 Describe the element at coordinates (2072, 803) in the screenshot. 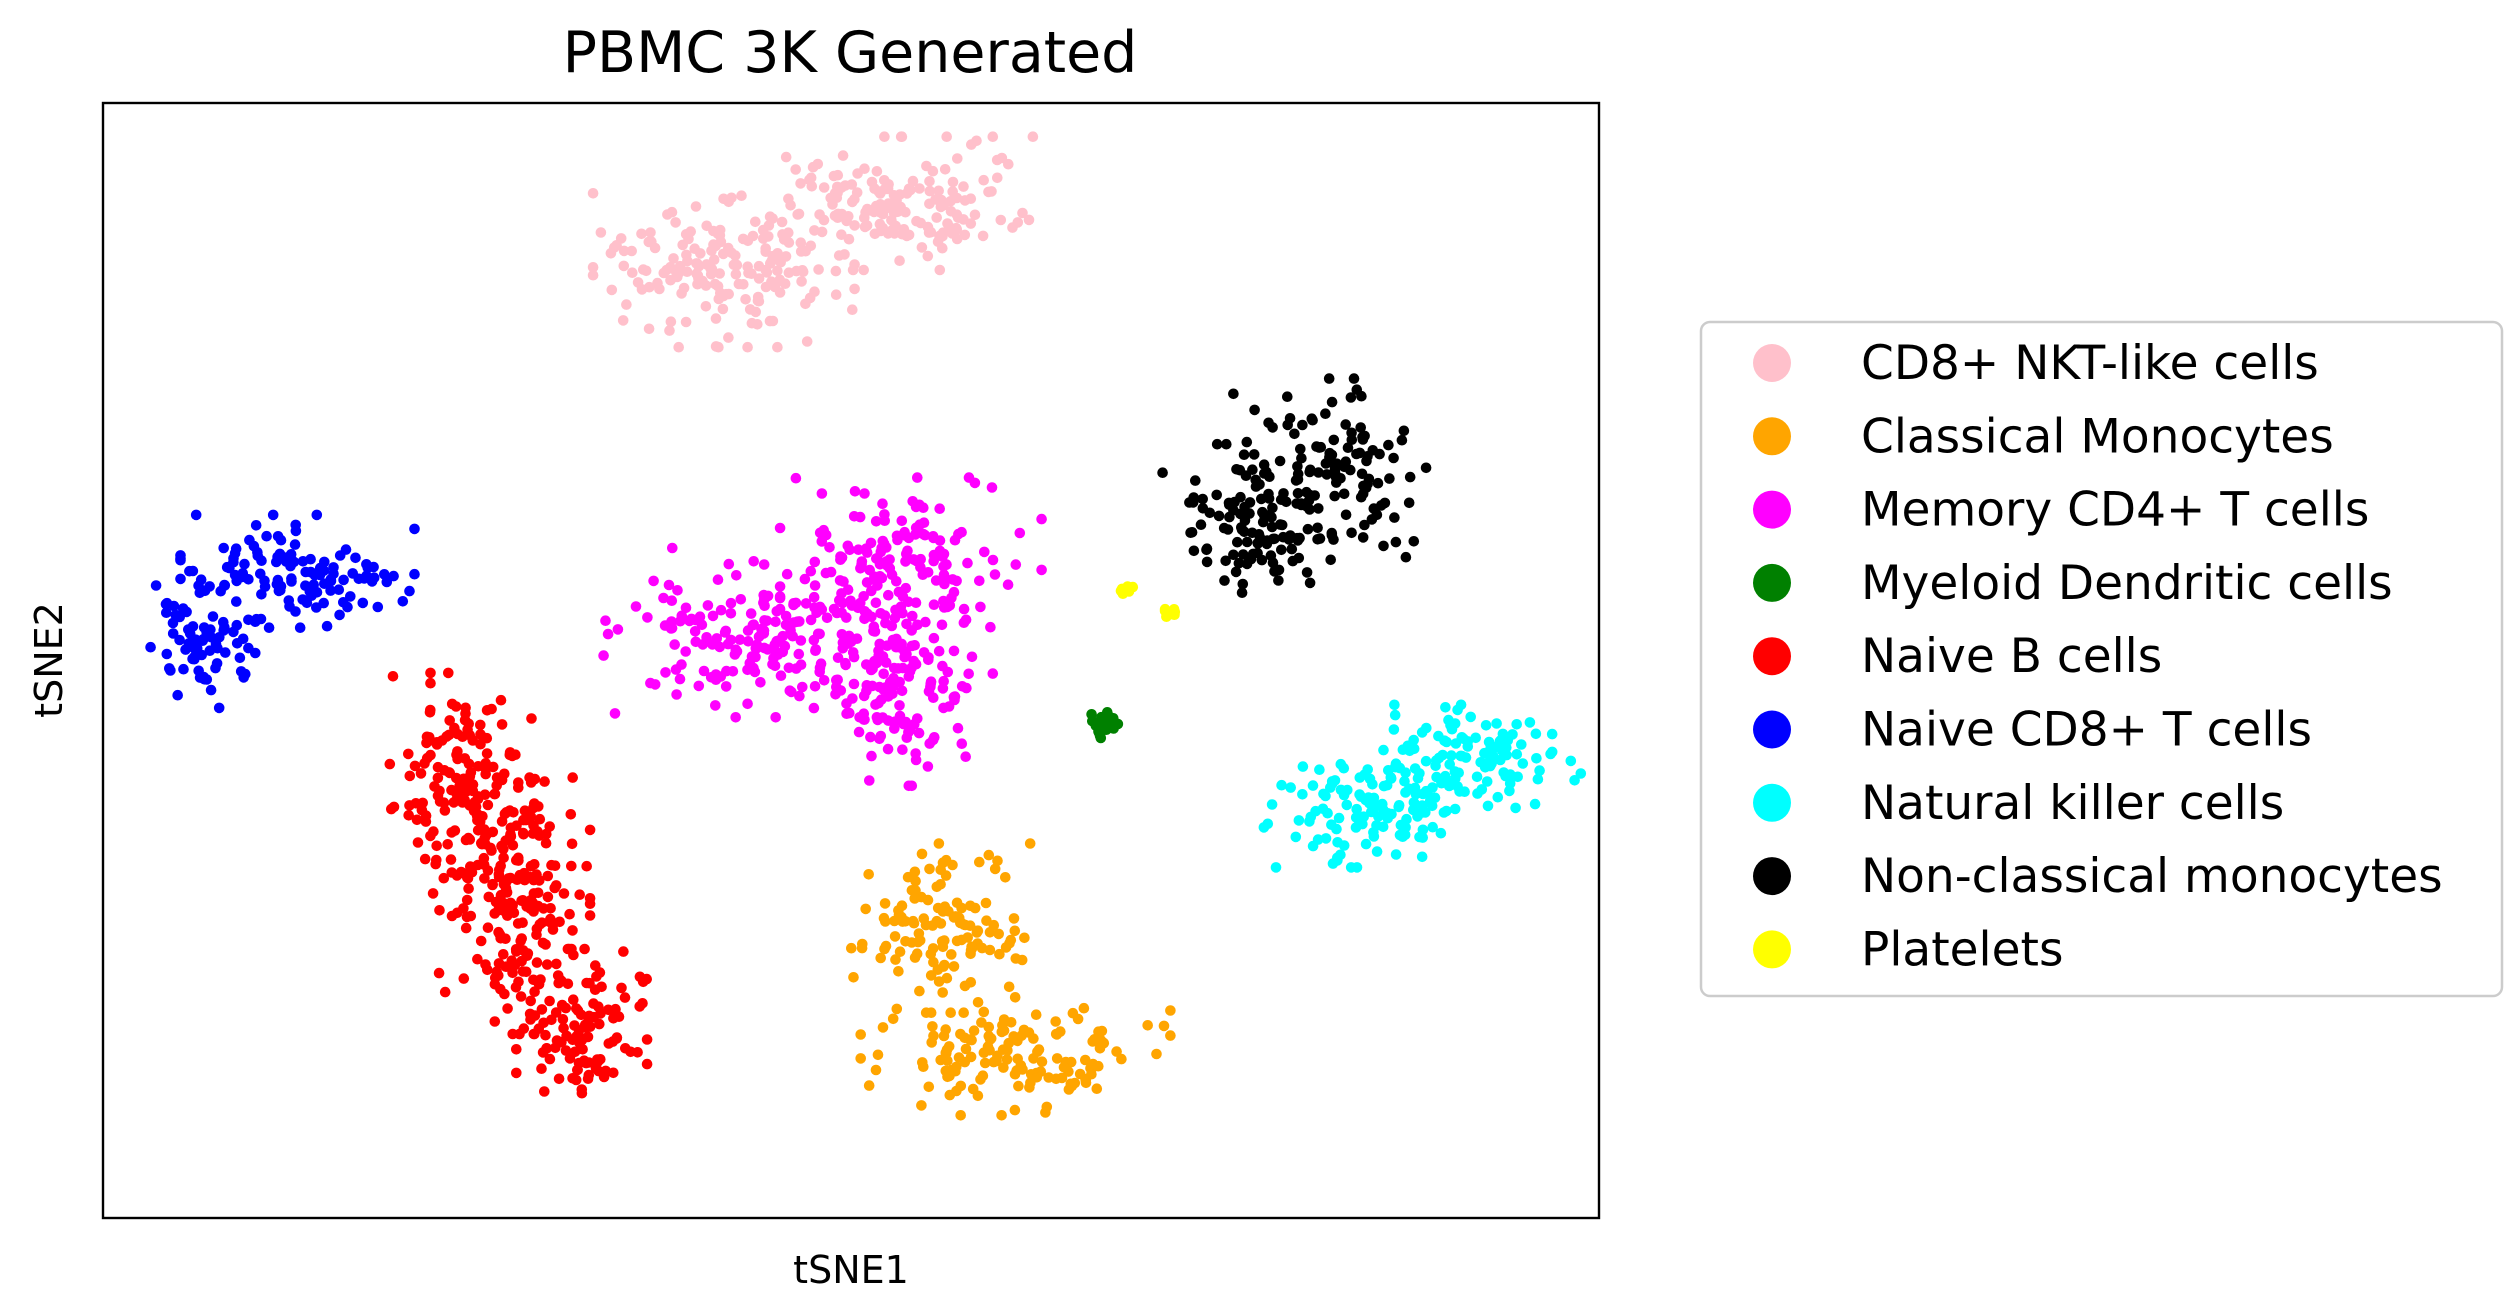

I see `legend-label: Natural killer cells` at that location.